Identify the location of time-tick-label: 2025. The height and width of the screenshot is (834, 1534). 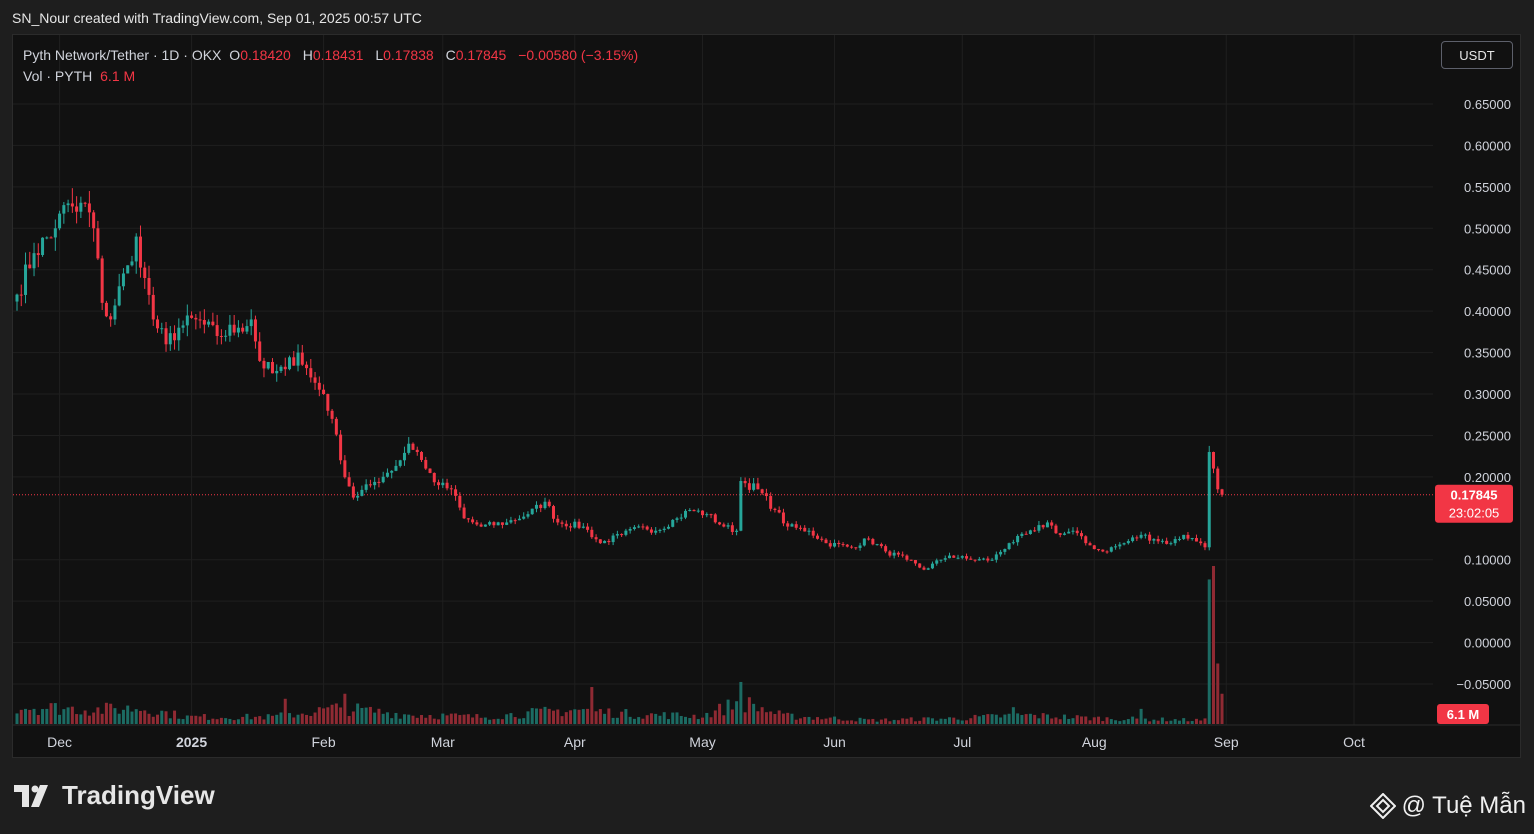
(191, 742).